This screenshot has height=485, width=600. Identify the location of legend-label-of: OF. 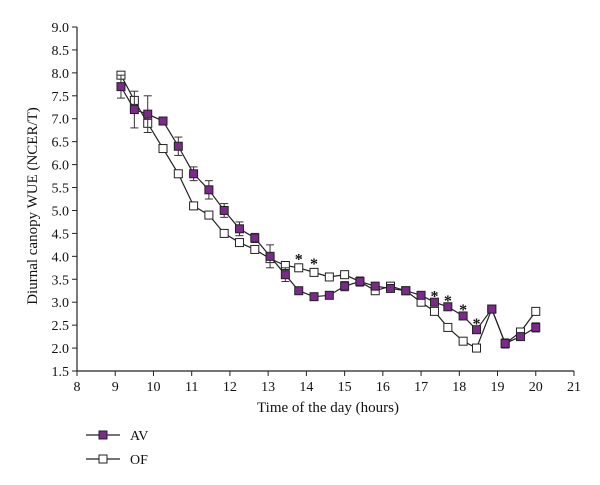
(139, 460).